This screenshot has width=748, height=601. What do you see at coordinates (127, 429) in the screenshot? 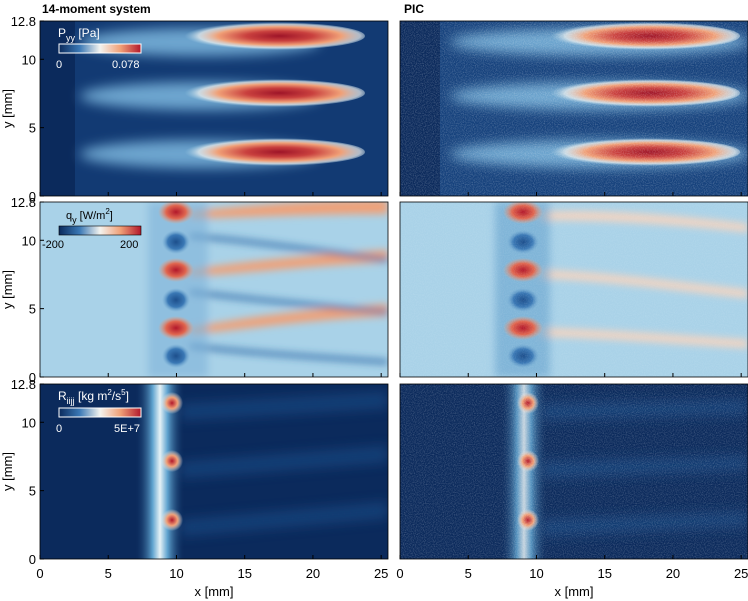
I see `colorbar-riijj-max: 5E+7` at bounding box center [127, 429].